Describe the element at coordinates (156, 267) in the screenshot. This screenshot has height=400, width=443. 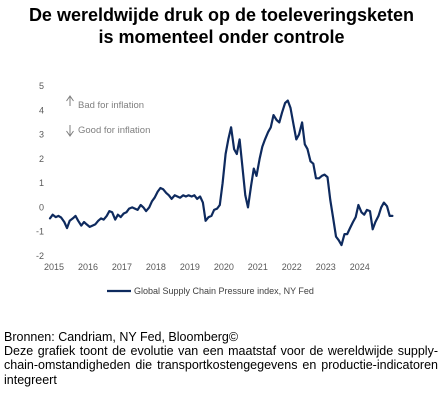
I see `x-tick-label: 2018` at that location.